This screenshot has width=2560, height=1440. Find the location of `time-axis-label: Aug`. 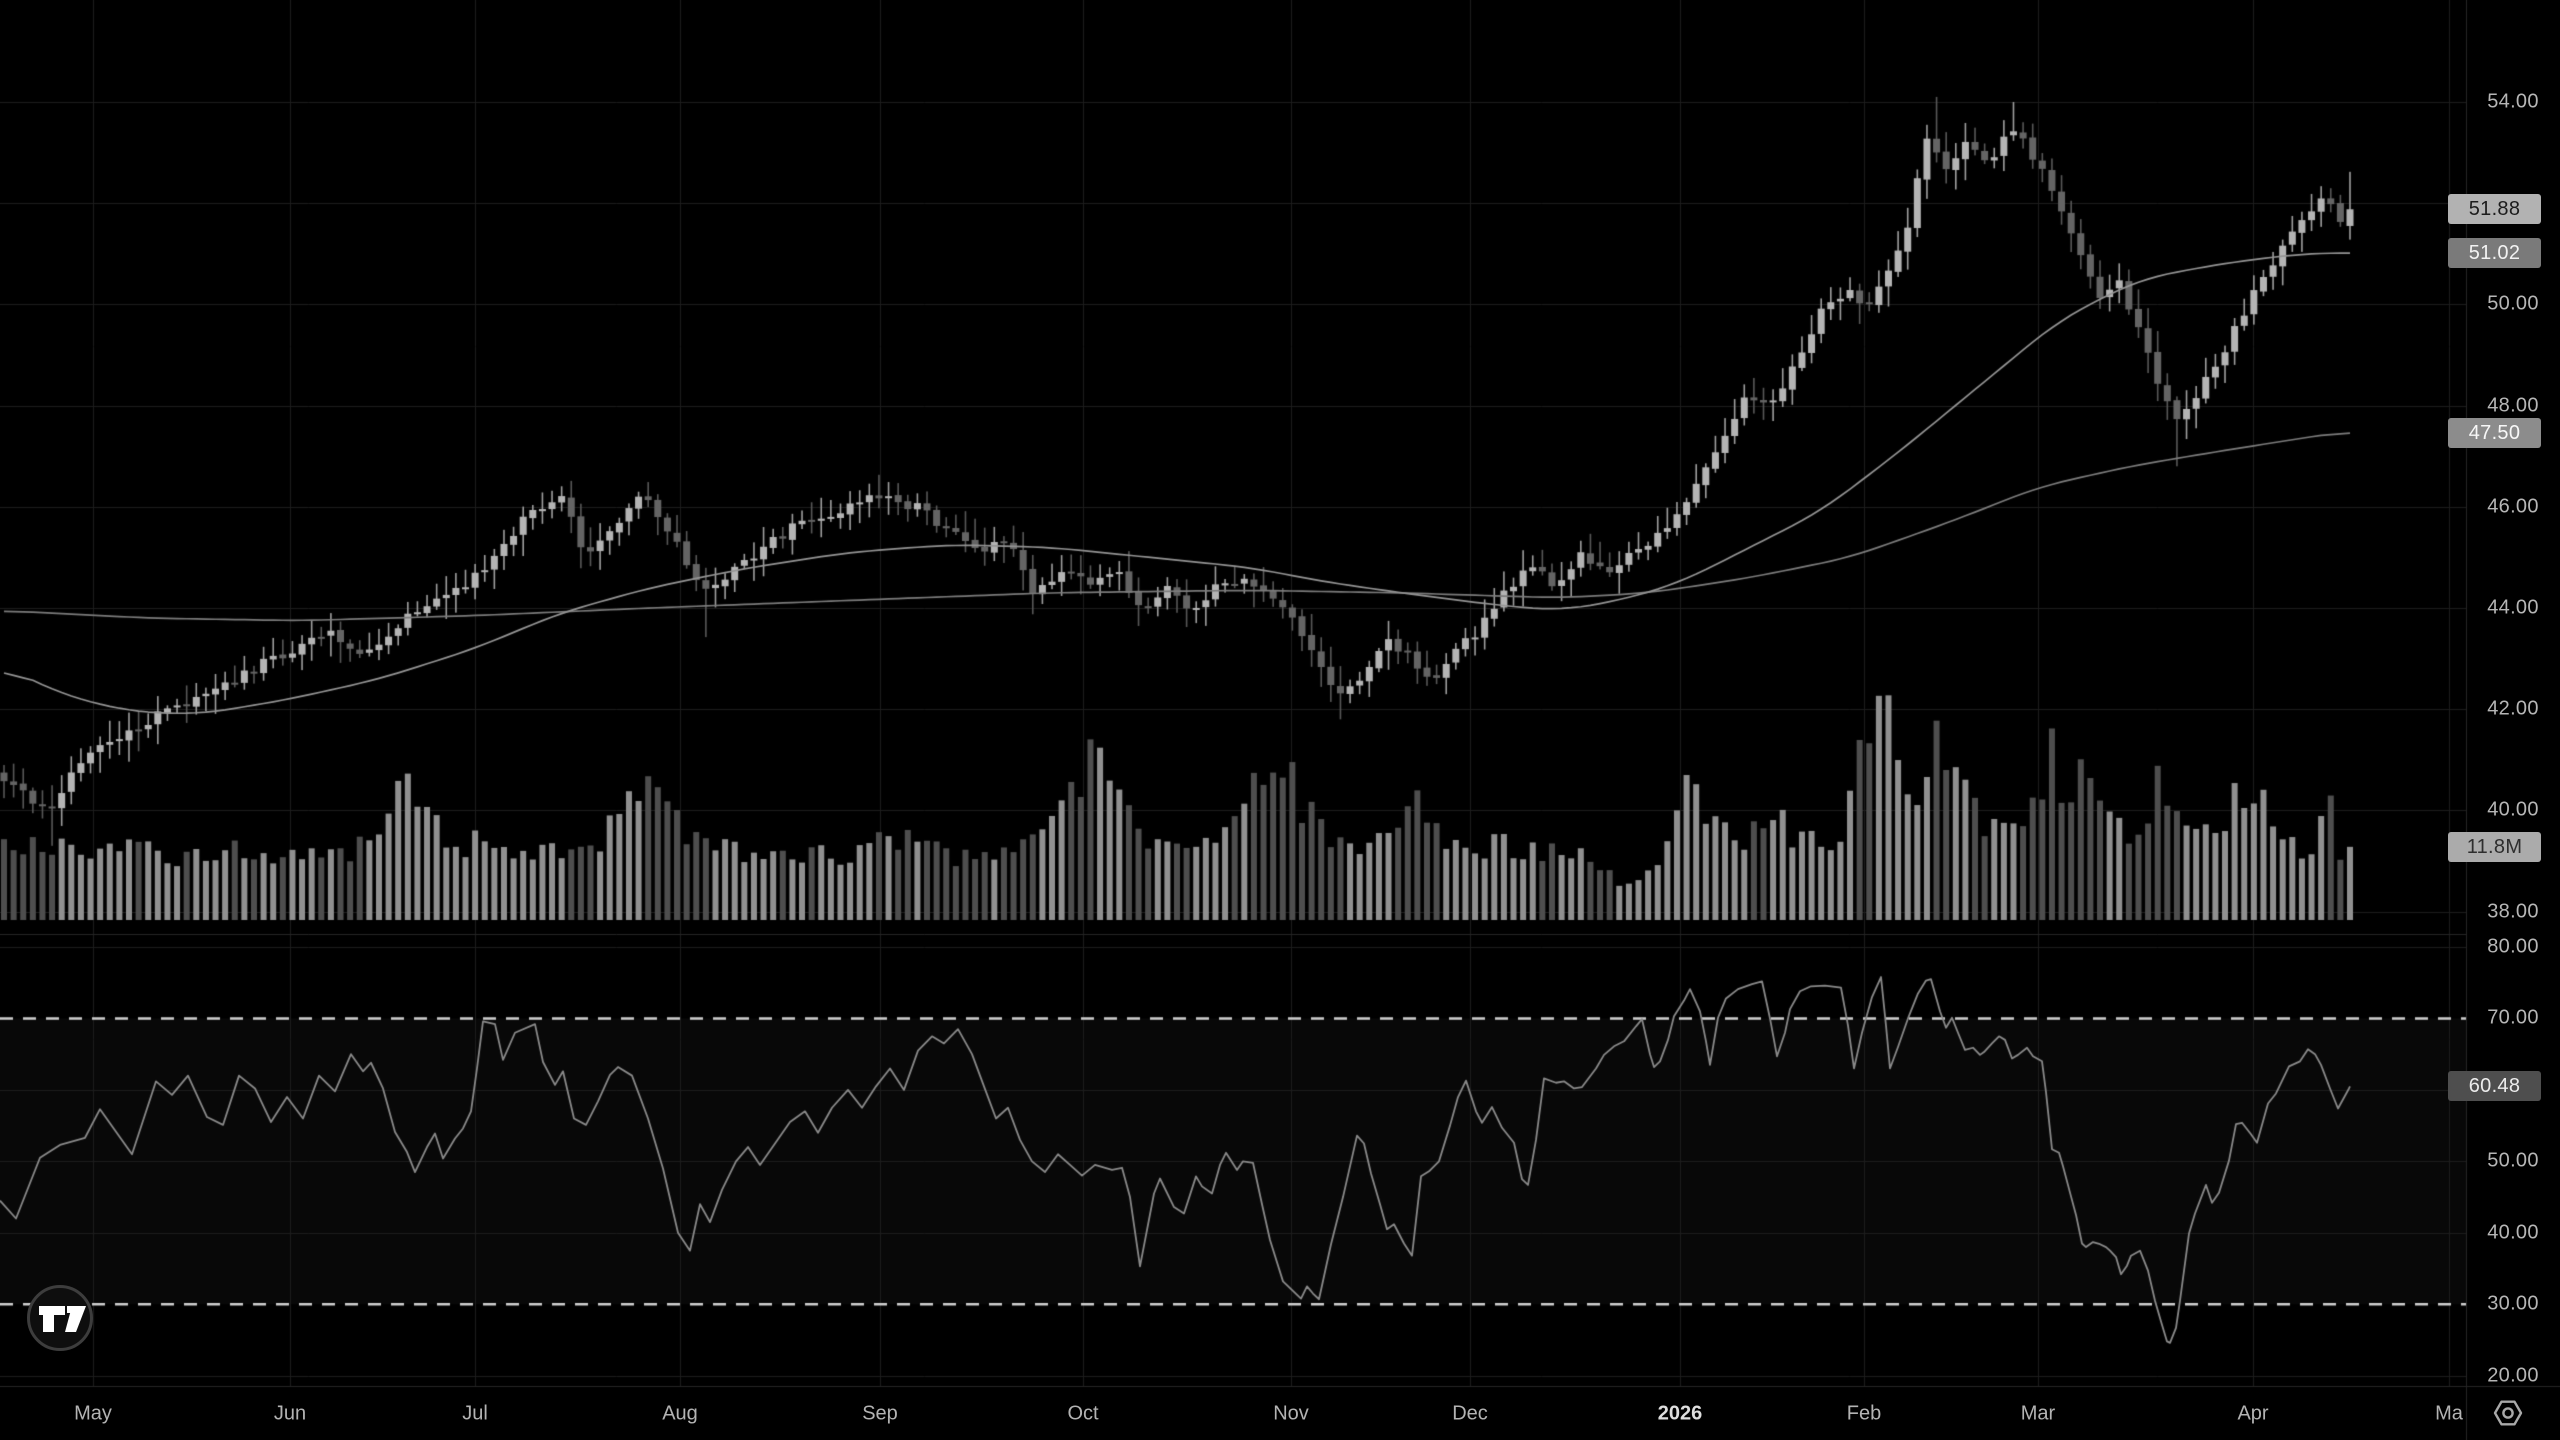

time-axis-label: Aug is located at coordinates (680, 1413).